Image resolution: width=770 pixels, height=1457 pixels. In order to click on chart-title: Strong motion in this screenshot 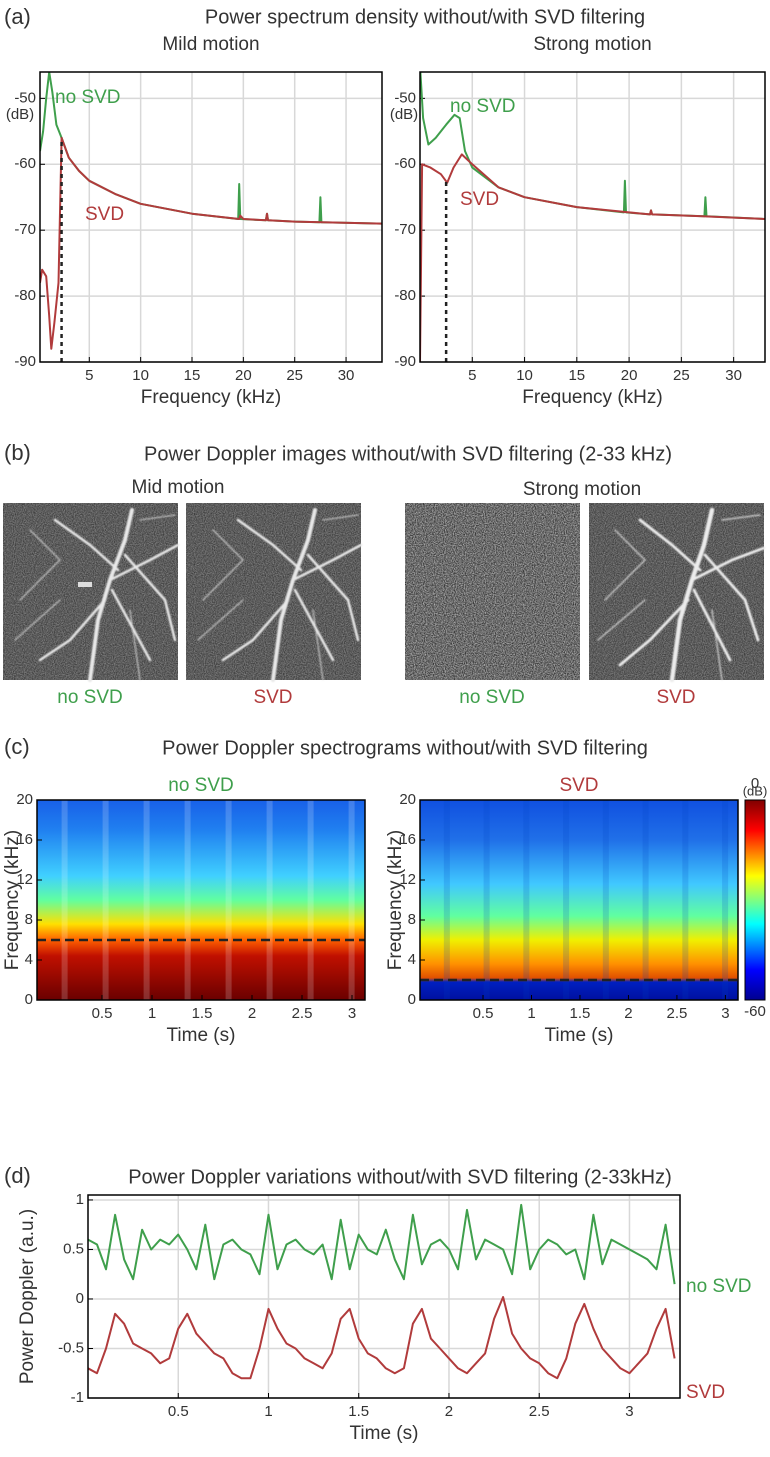, I will do `click(592, 44)`.